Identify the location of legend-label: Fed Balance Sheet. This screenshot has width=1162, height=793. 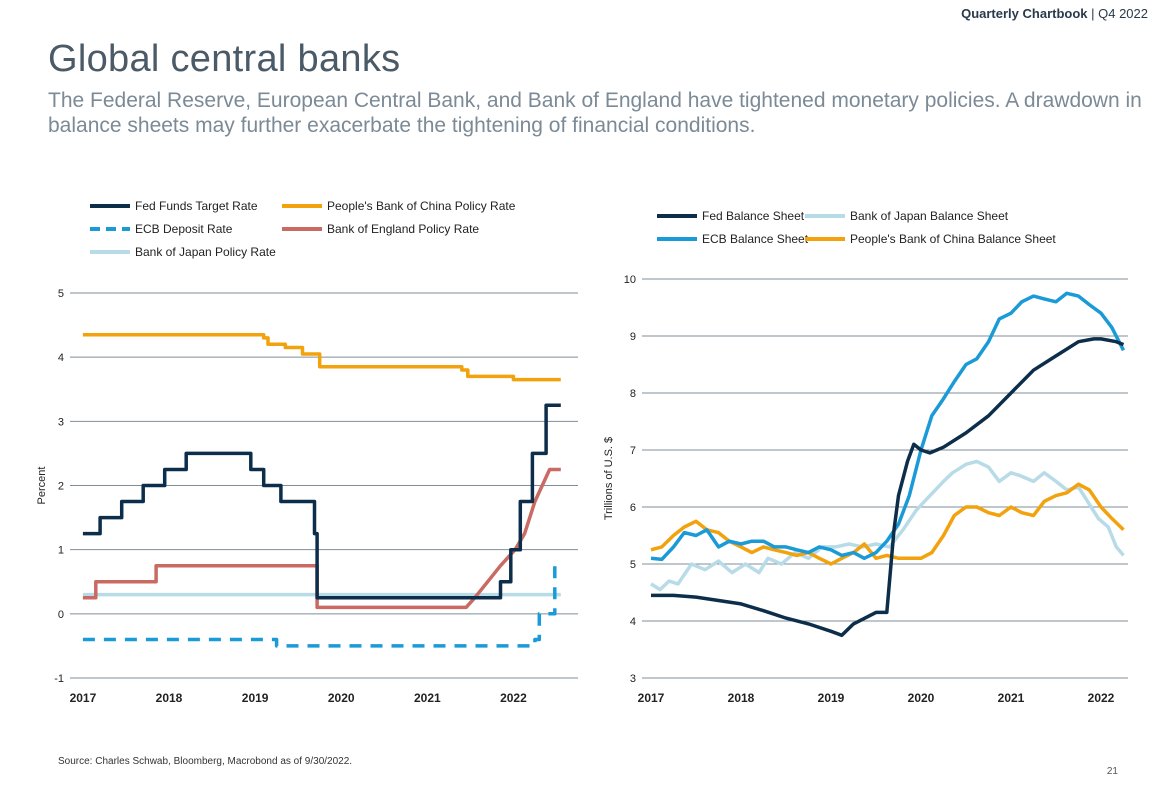
(753, 216).